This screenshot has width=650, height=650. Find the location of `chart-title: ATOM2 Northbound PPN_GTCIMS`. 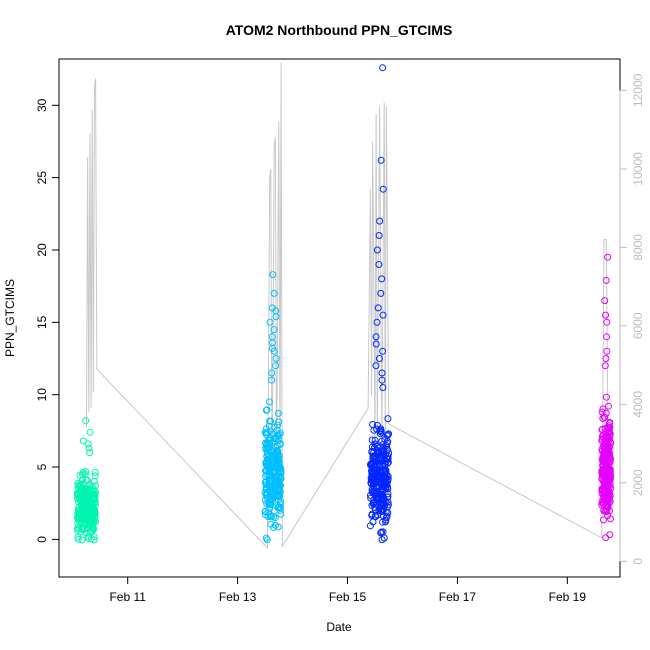

chart-title: ATOM2 Northbound PPN_GTCIMS is located at coordinates (339, 30).